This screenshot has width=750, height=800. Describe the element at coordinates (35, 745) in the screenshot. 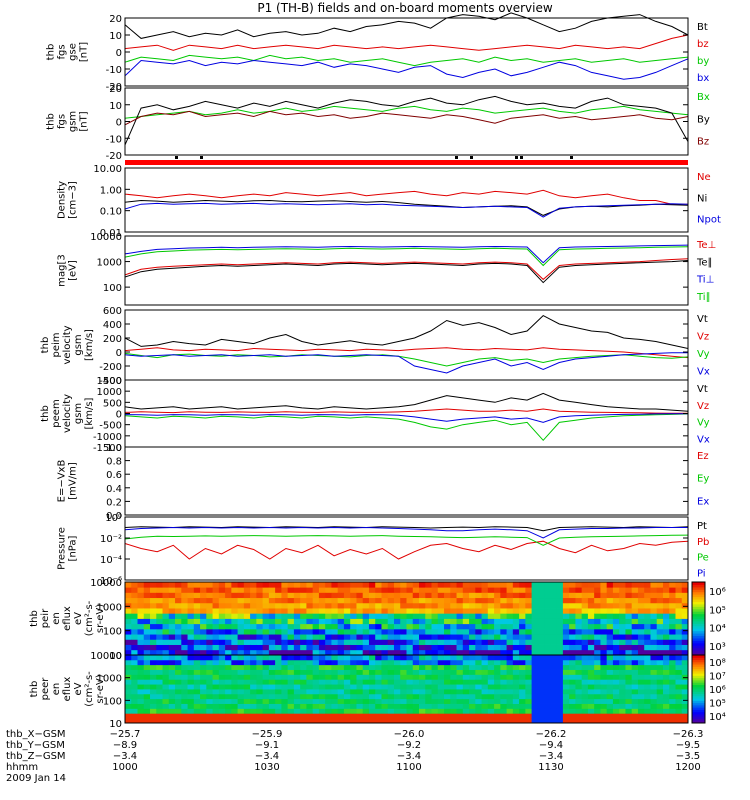

I see `x-axis-row-label: thb_Y−GSM` at that location.